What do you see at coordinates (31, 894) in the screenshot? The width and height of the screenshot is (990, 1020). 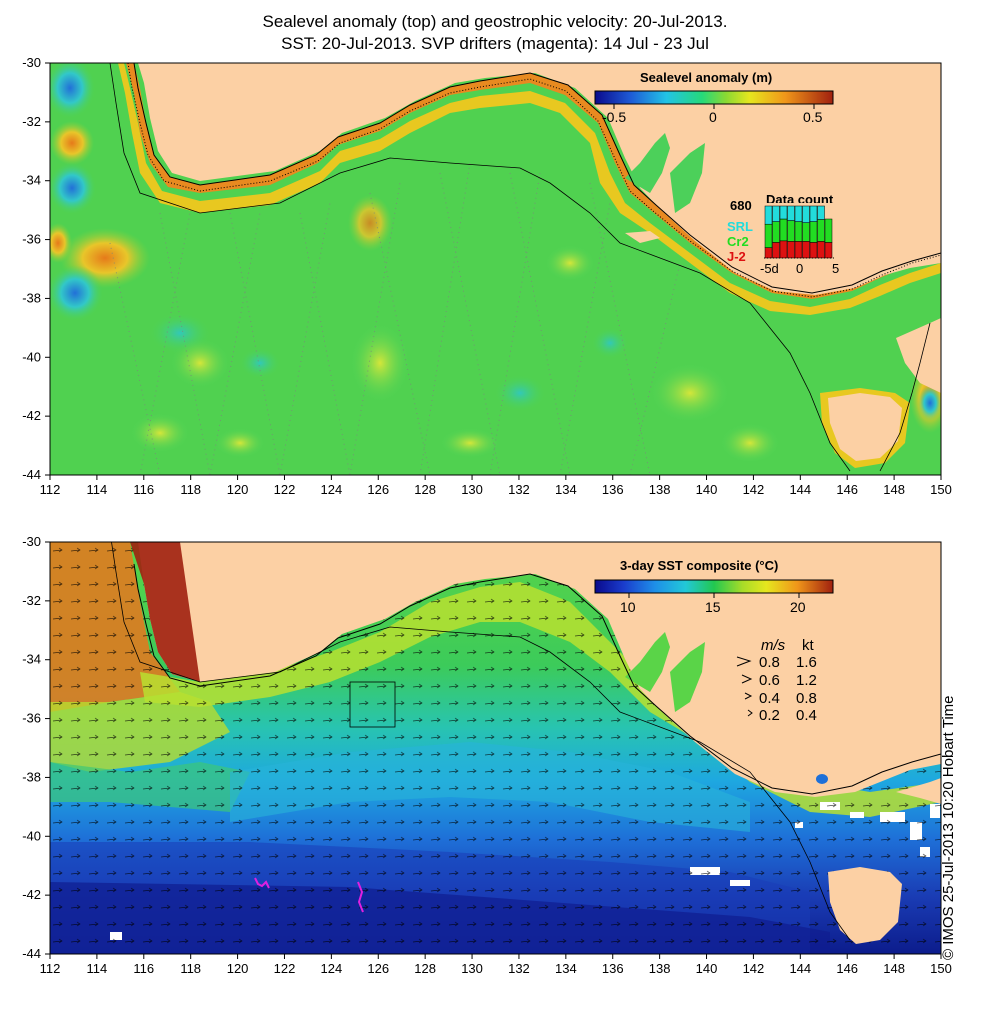 I see `bottom-lat-tick-label: -42` at bounding box center [31, 894].